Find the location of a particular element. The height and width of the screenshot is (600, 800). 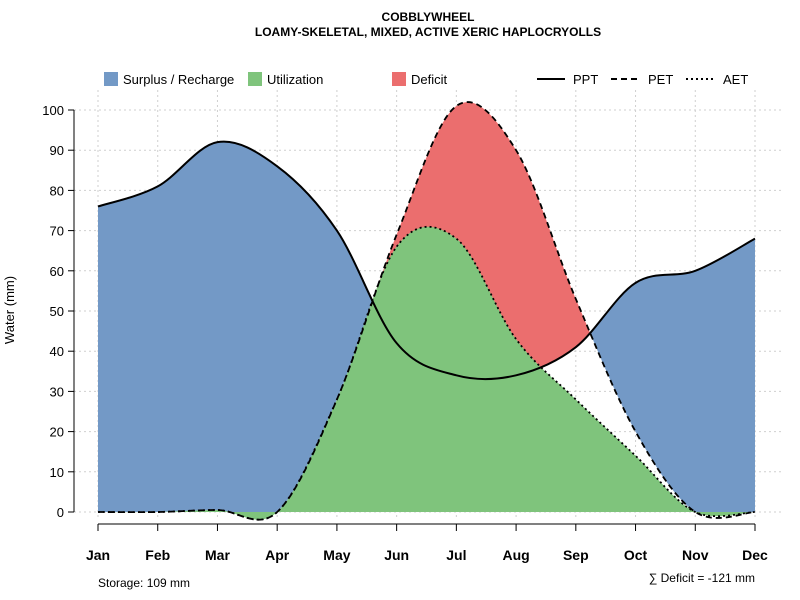

x-tick-label: Apr is located at coordinates (277, 555).